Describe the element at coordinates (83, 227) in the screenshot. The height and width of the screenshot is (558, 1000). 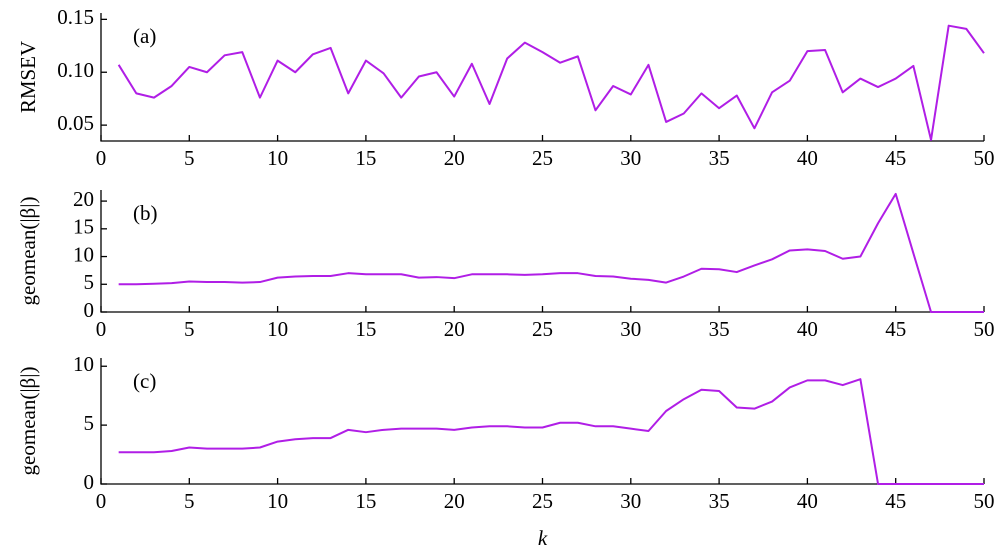
I see `y-tick-label: 15` at that location.